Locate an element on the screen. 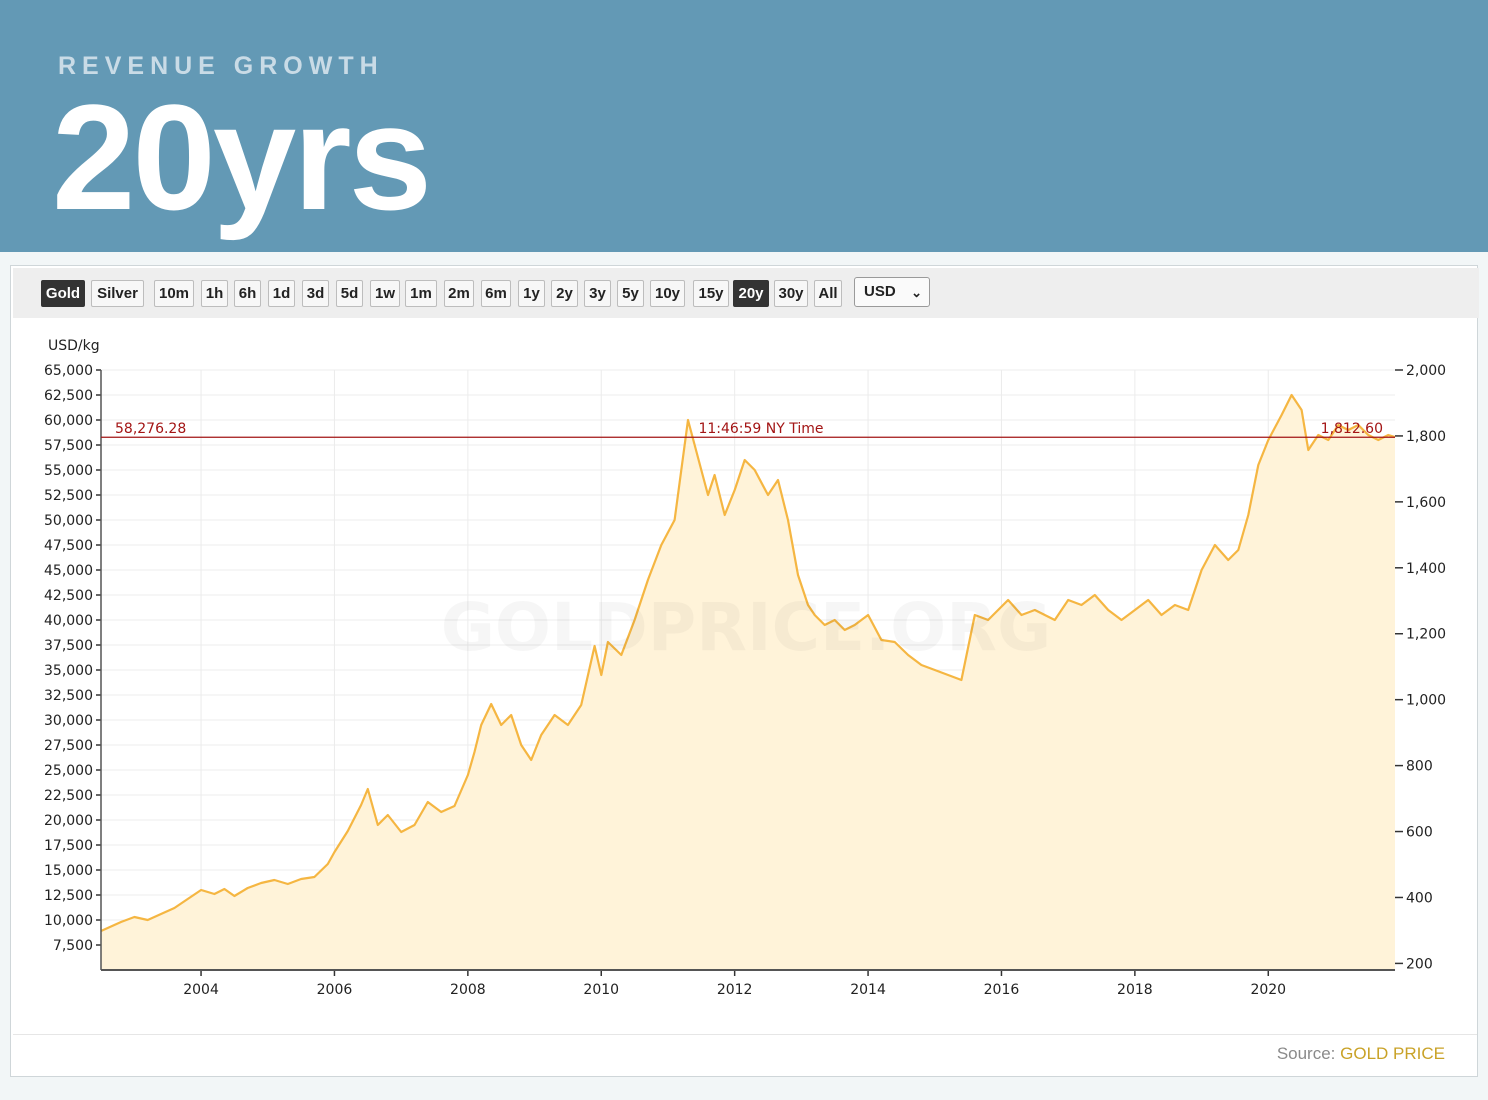  range-button-5y: 5y is located at coordinates (630, 293).